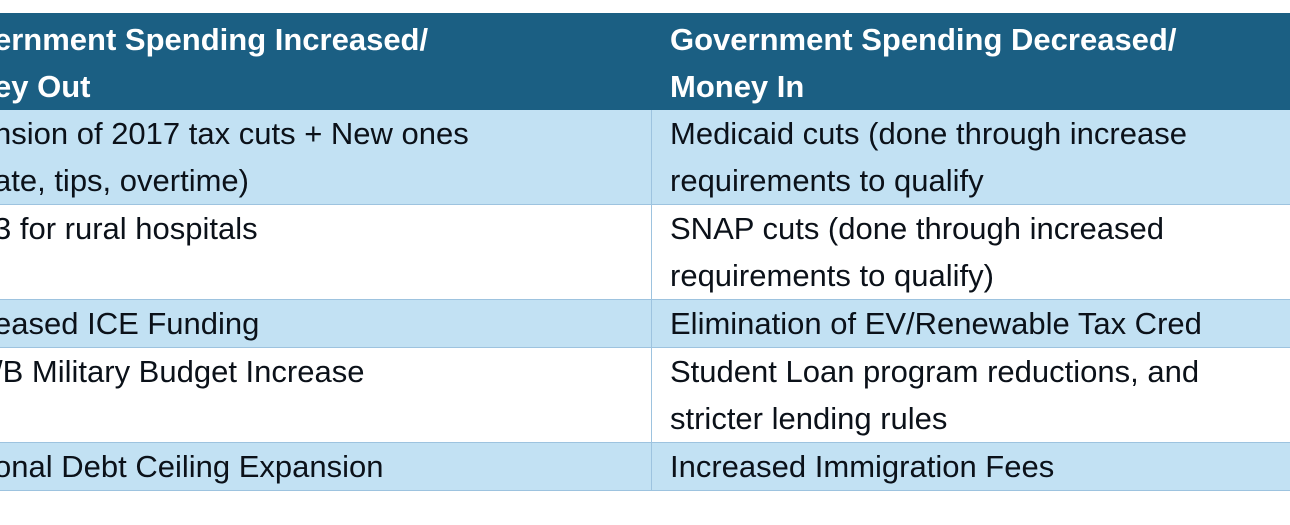 The width and height of the screenshot is (1290, 525). I want to click on cell-text: ate, tips, overtime), so click(124, 180).